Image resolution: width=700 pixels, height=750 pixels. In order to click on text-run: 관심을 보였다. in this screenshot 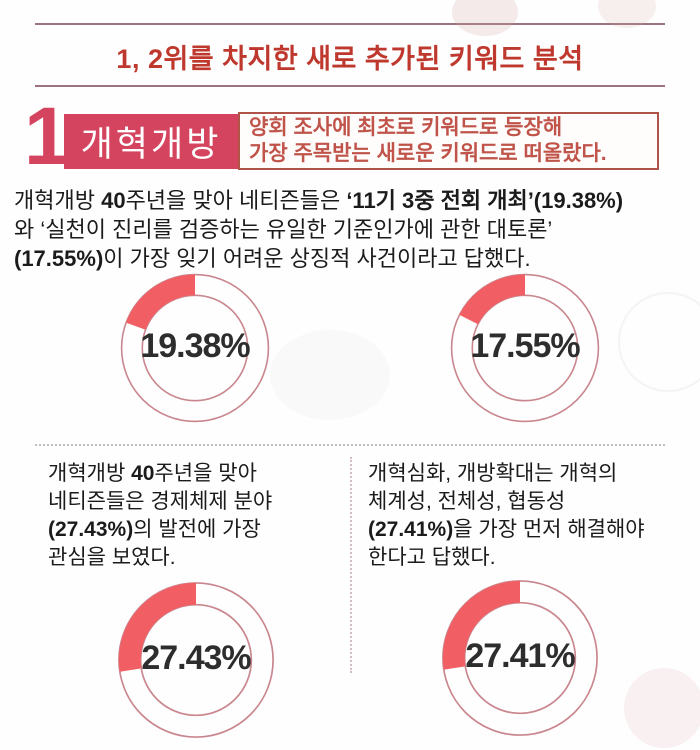, I will do `click(112, 557)`.